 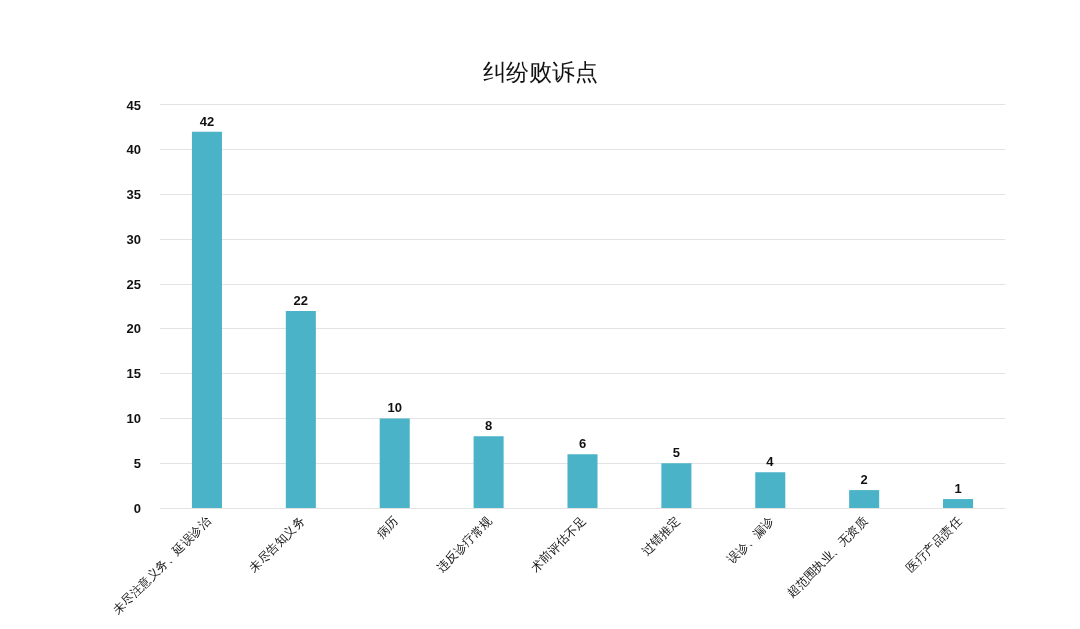 What do you see at coordinates (133, 195) in the screenshot?
I see `y-tick-label: 35` at bounding box center [133, 195].